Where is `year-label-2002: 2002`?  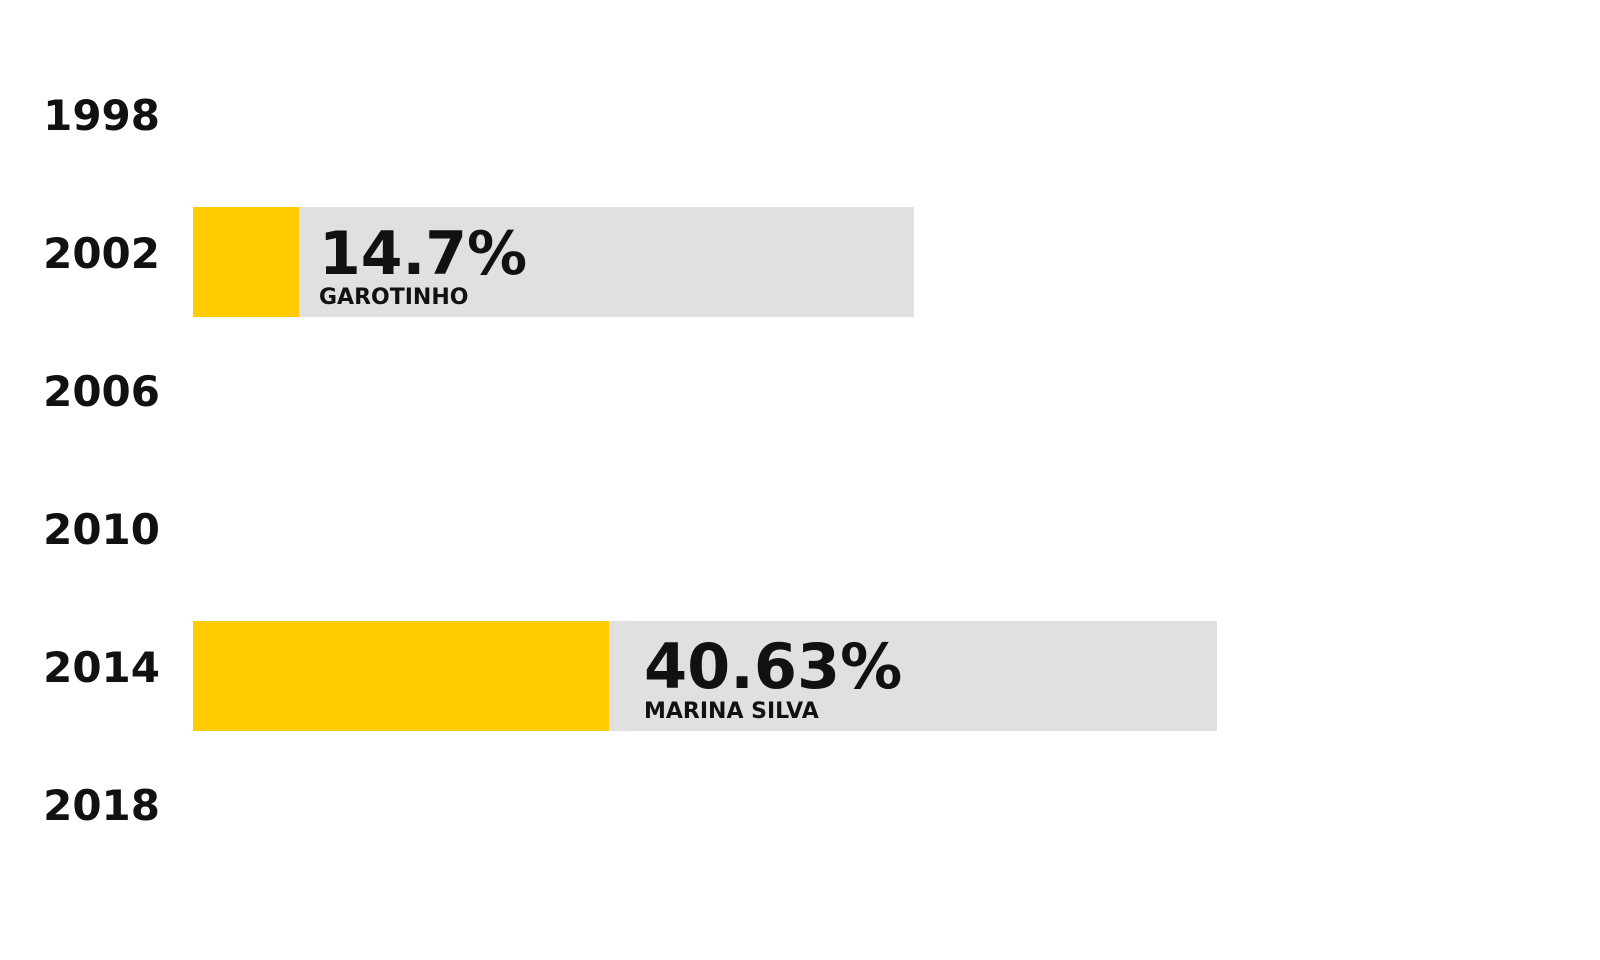 year-label-2002: 2002 is located at coordinates (101, 253).